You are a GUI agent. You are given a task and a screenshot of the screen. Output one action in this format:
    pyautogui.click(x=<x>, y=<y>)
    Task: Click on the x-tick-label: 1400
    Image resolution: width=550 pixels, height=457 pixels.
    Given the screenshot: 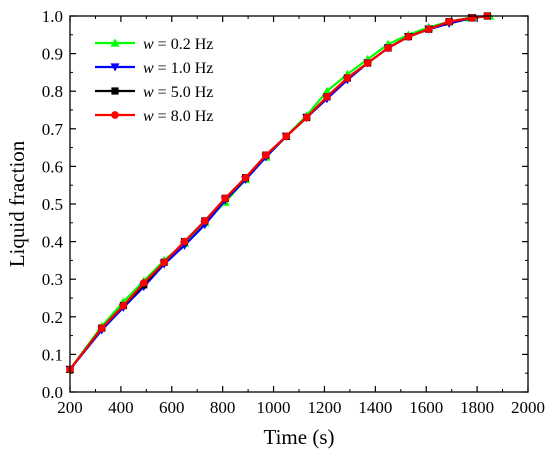 What is the action you would take?
    pyautogui.click(x=375, y=407)
    